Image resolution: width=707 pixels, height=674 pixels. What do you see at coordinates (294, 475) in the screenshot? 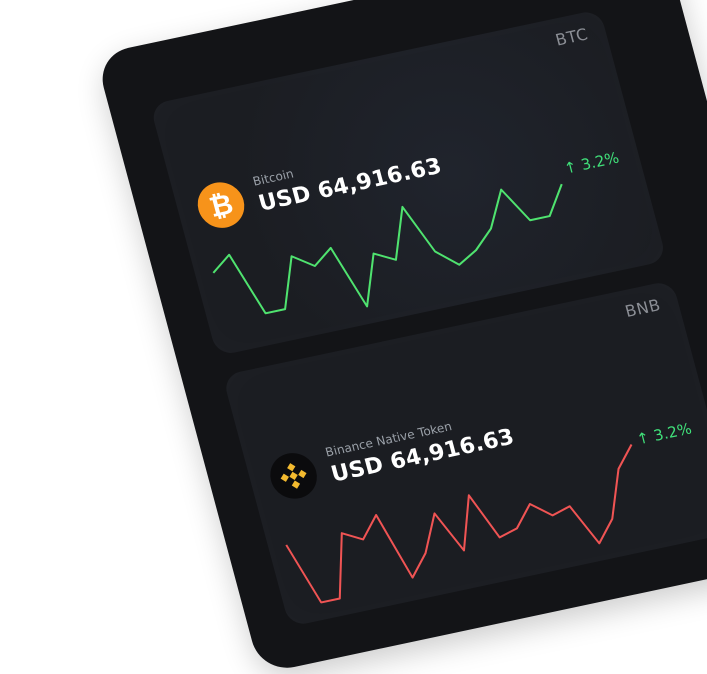
I see `binance-icon` at bounding box center [294, 475].